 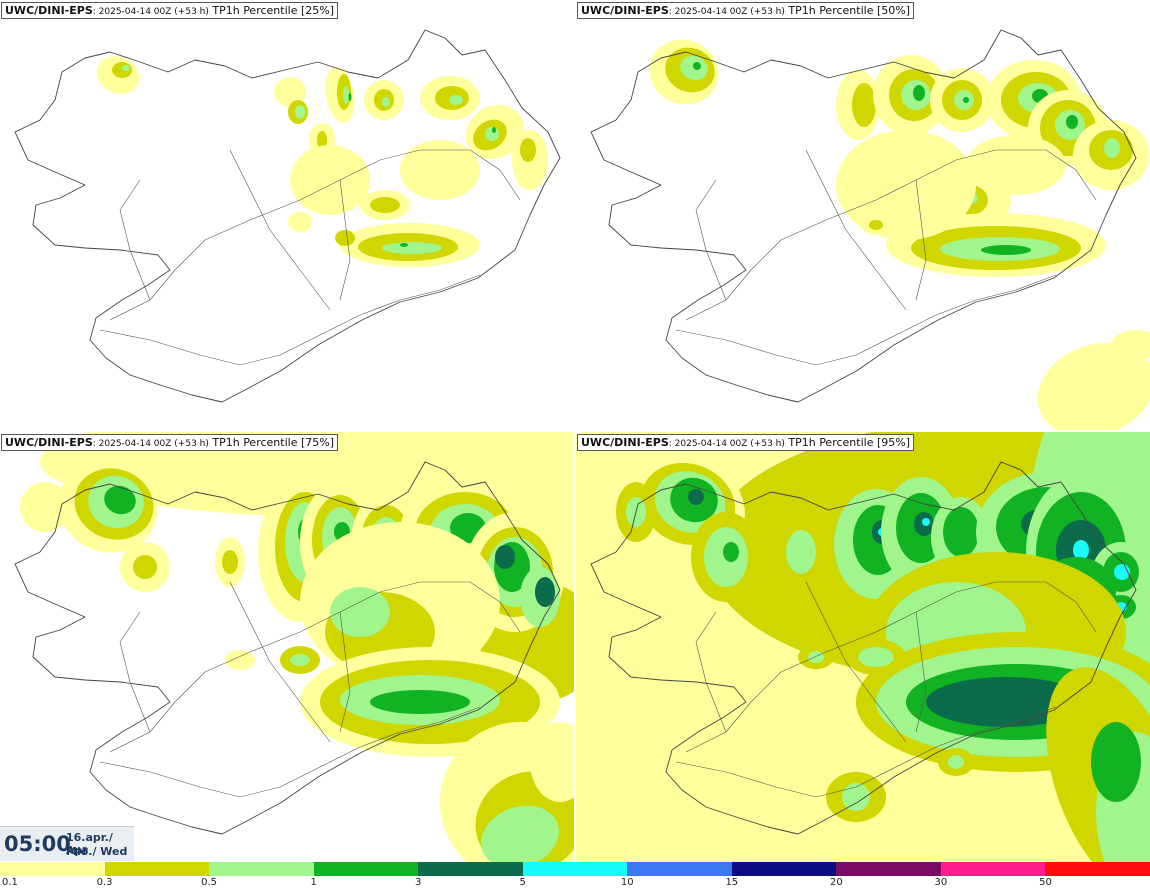 I want to click on legend-label: 1, so click(x=313, y=882).